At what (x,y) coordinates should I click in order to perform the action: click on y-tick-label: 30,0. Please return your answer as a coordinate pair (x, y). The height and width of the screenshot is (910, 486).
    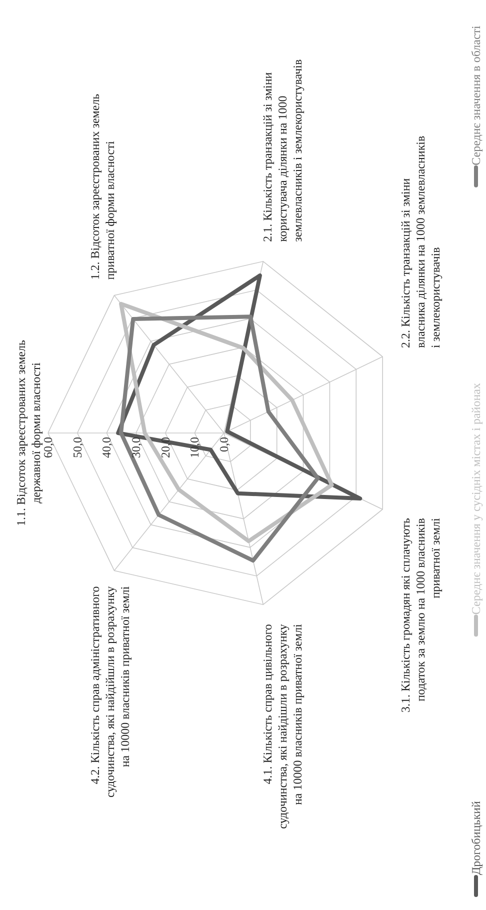
    Looking at the image, I should click on (136, 447).